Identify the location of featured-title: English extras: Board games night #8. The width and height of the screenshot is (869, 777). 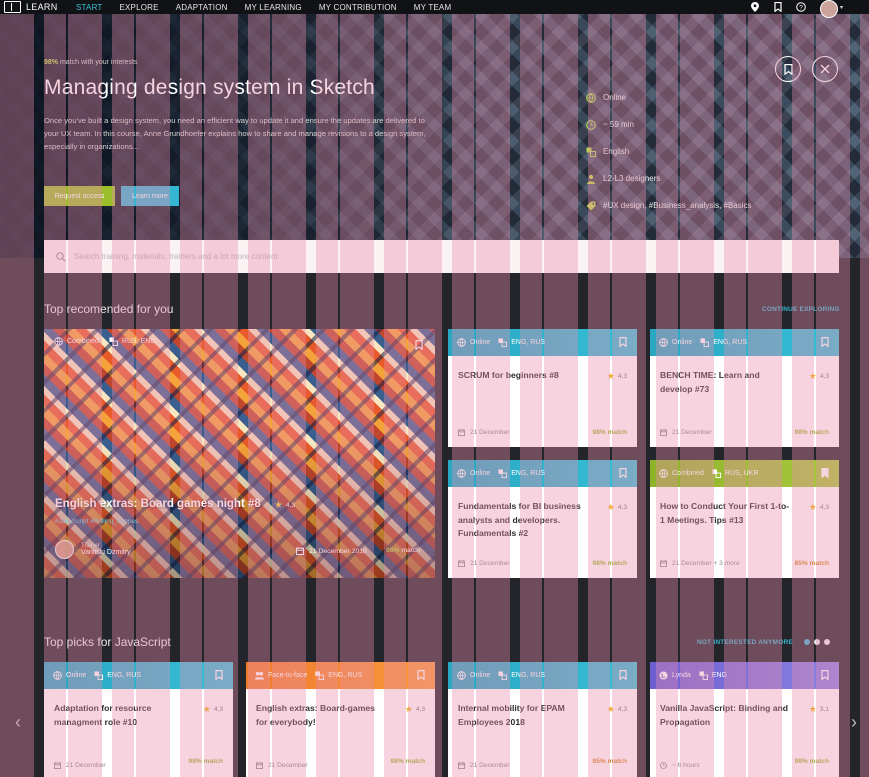
(158, 504).